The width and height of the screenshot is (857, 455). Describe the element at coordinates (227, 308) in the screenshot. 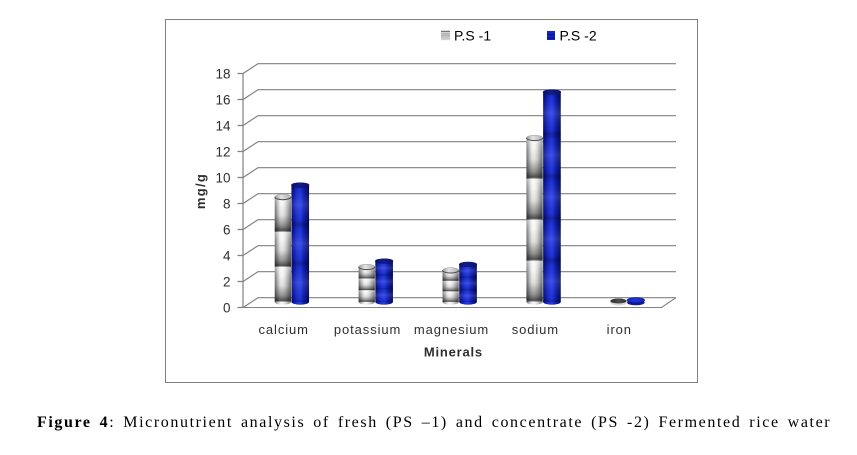

I see `svg-text: 0` at that location.